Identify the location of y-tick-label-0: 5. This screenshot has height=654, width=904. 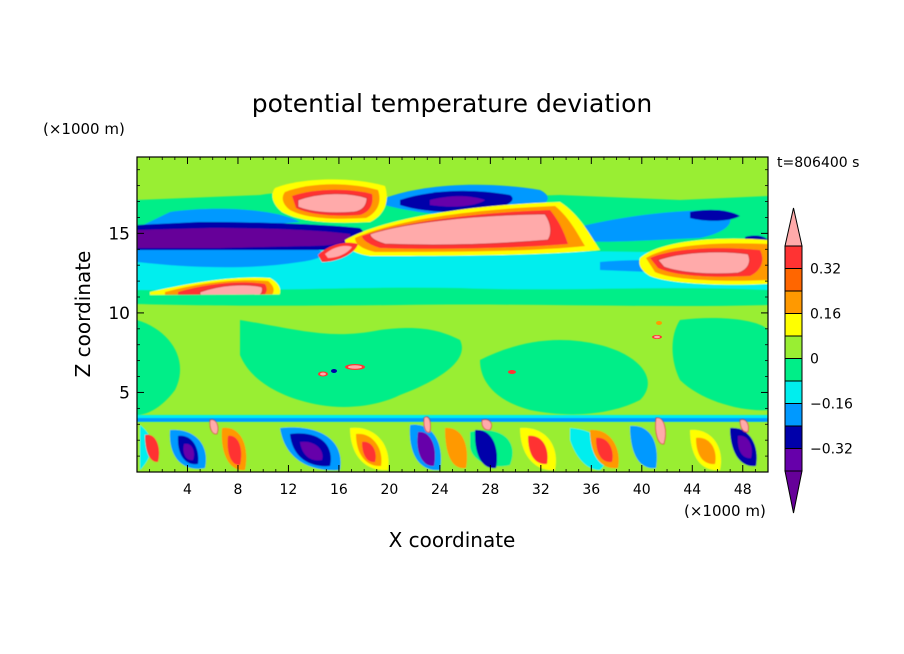
(124, 393).